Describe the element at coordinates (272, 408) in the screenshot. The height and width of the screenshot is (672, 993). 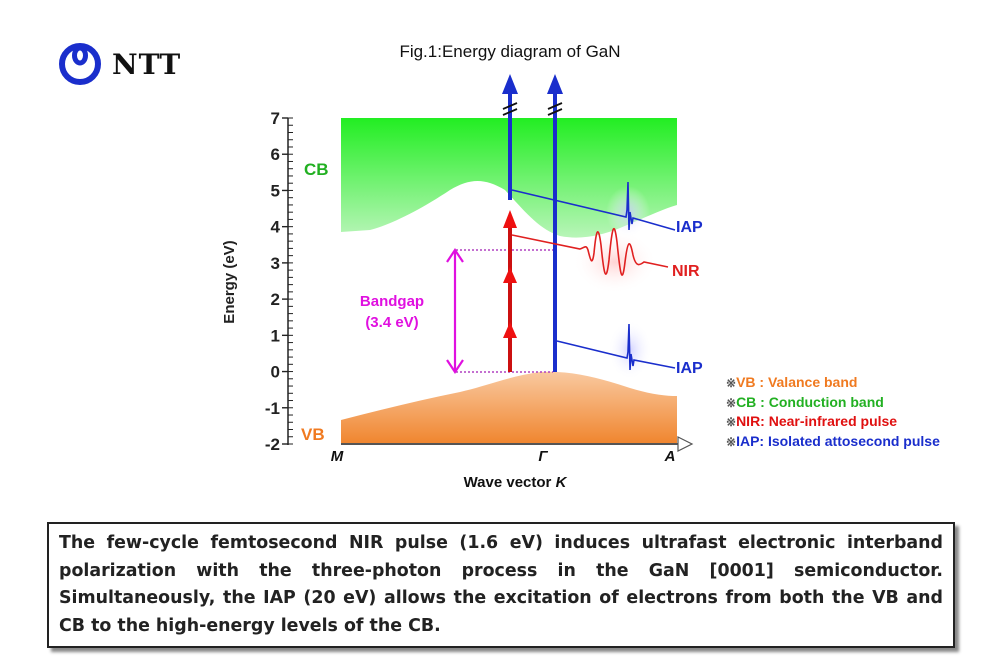
I see `y-tick-label: -1` at that location.